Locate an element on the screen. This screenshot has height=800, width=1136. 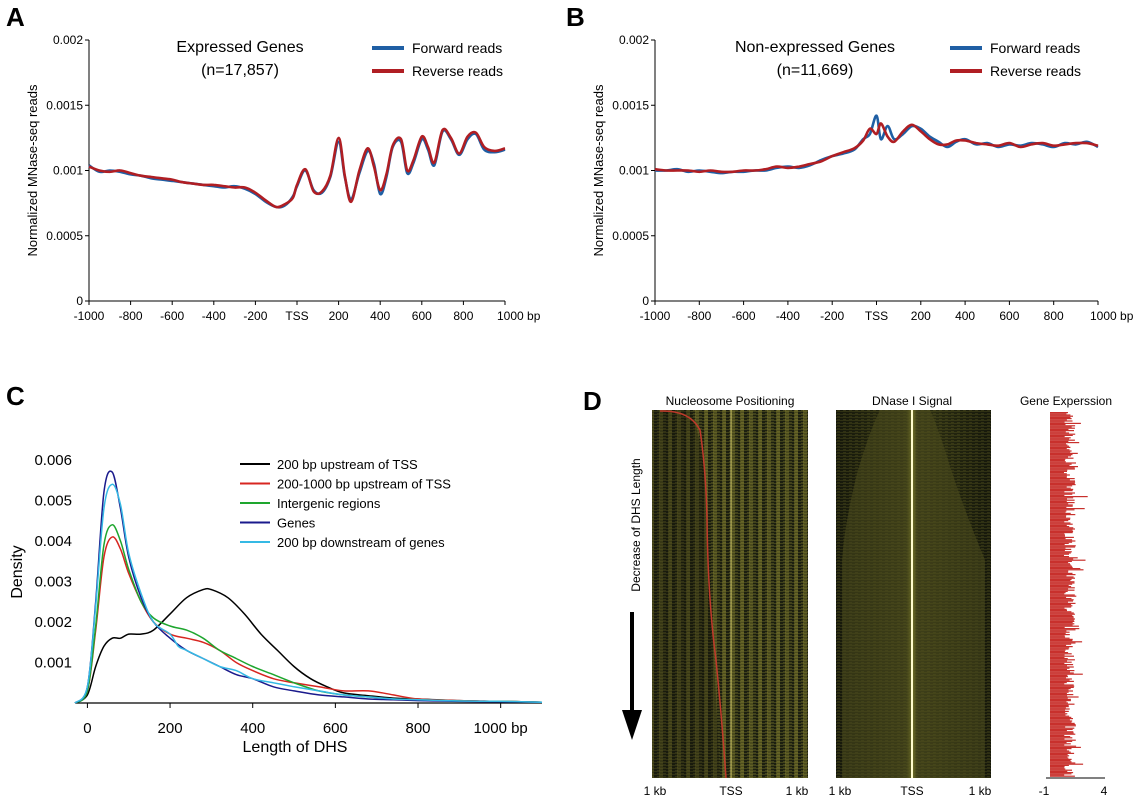
chart-c-x-tick-label: 0 is located at coordinates (87, 728).